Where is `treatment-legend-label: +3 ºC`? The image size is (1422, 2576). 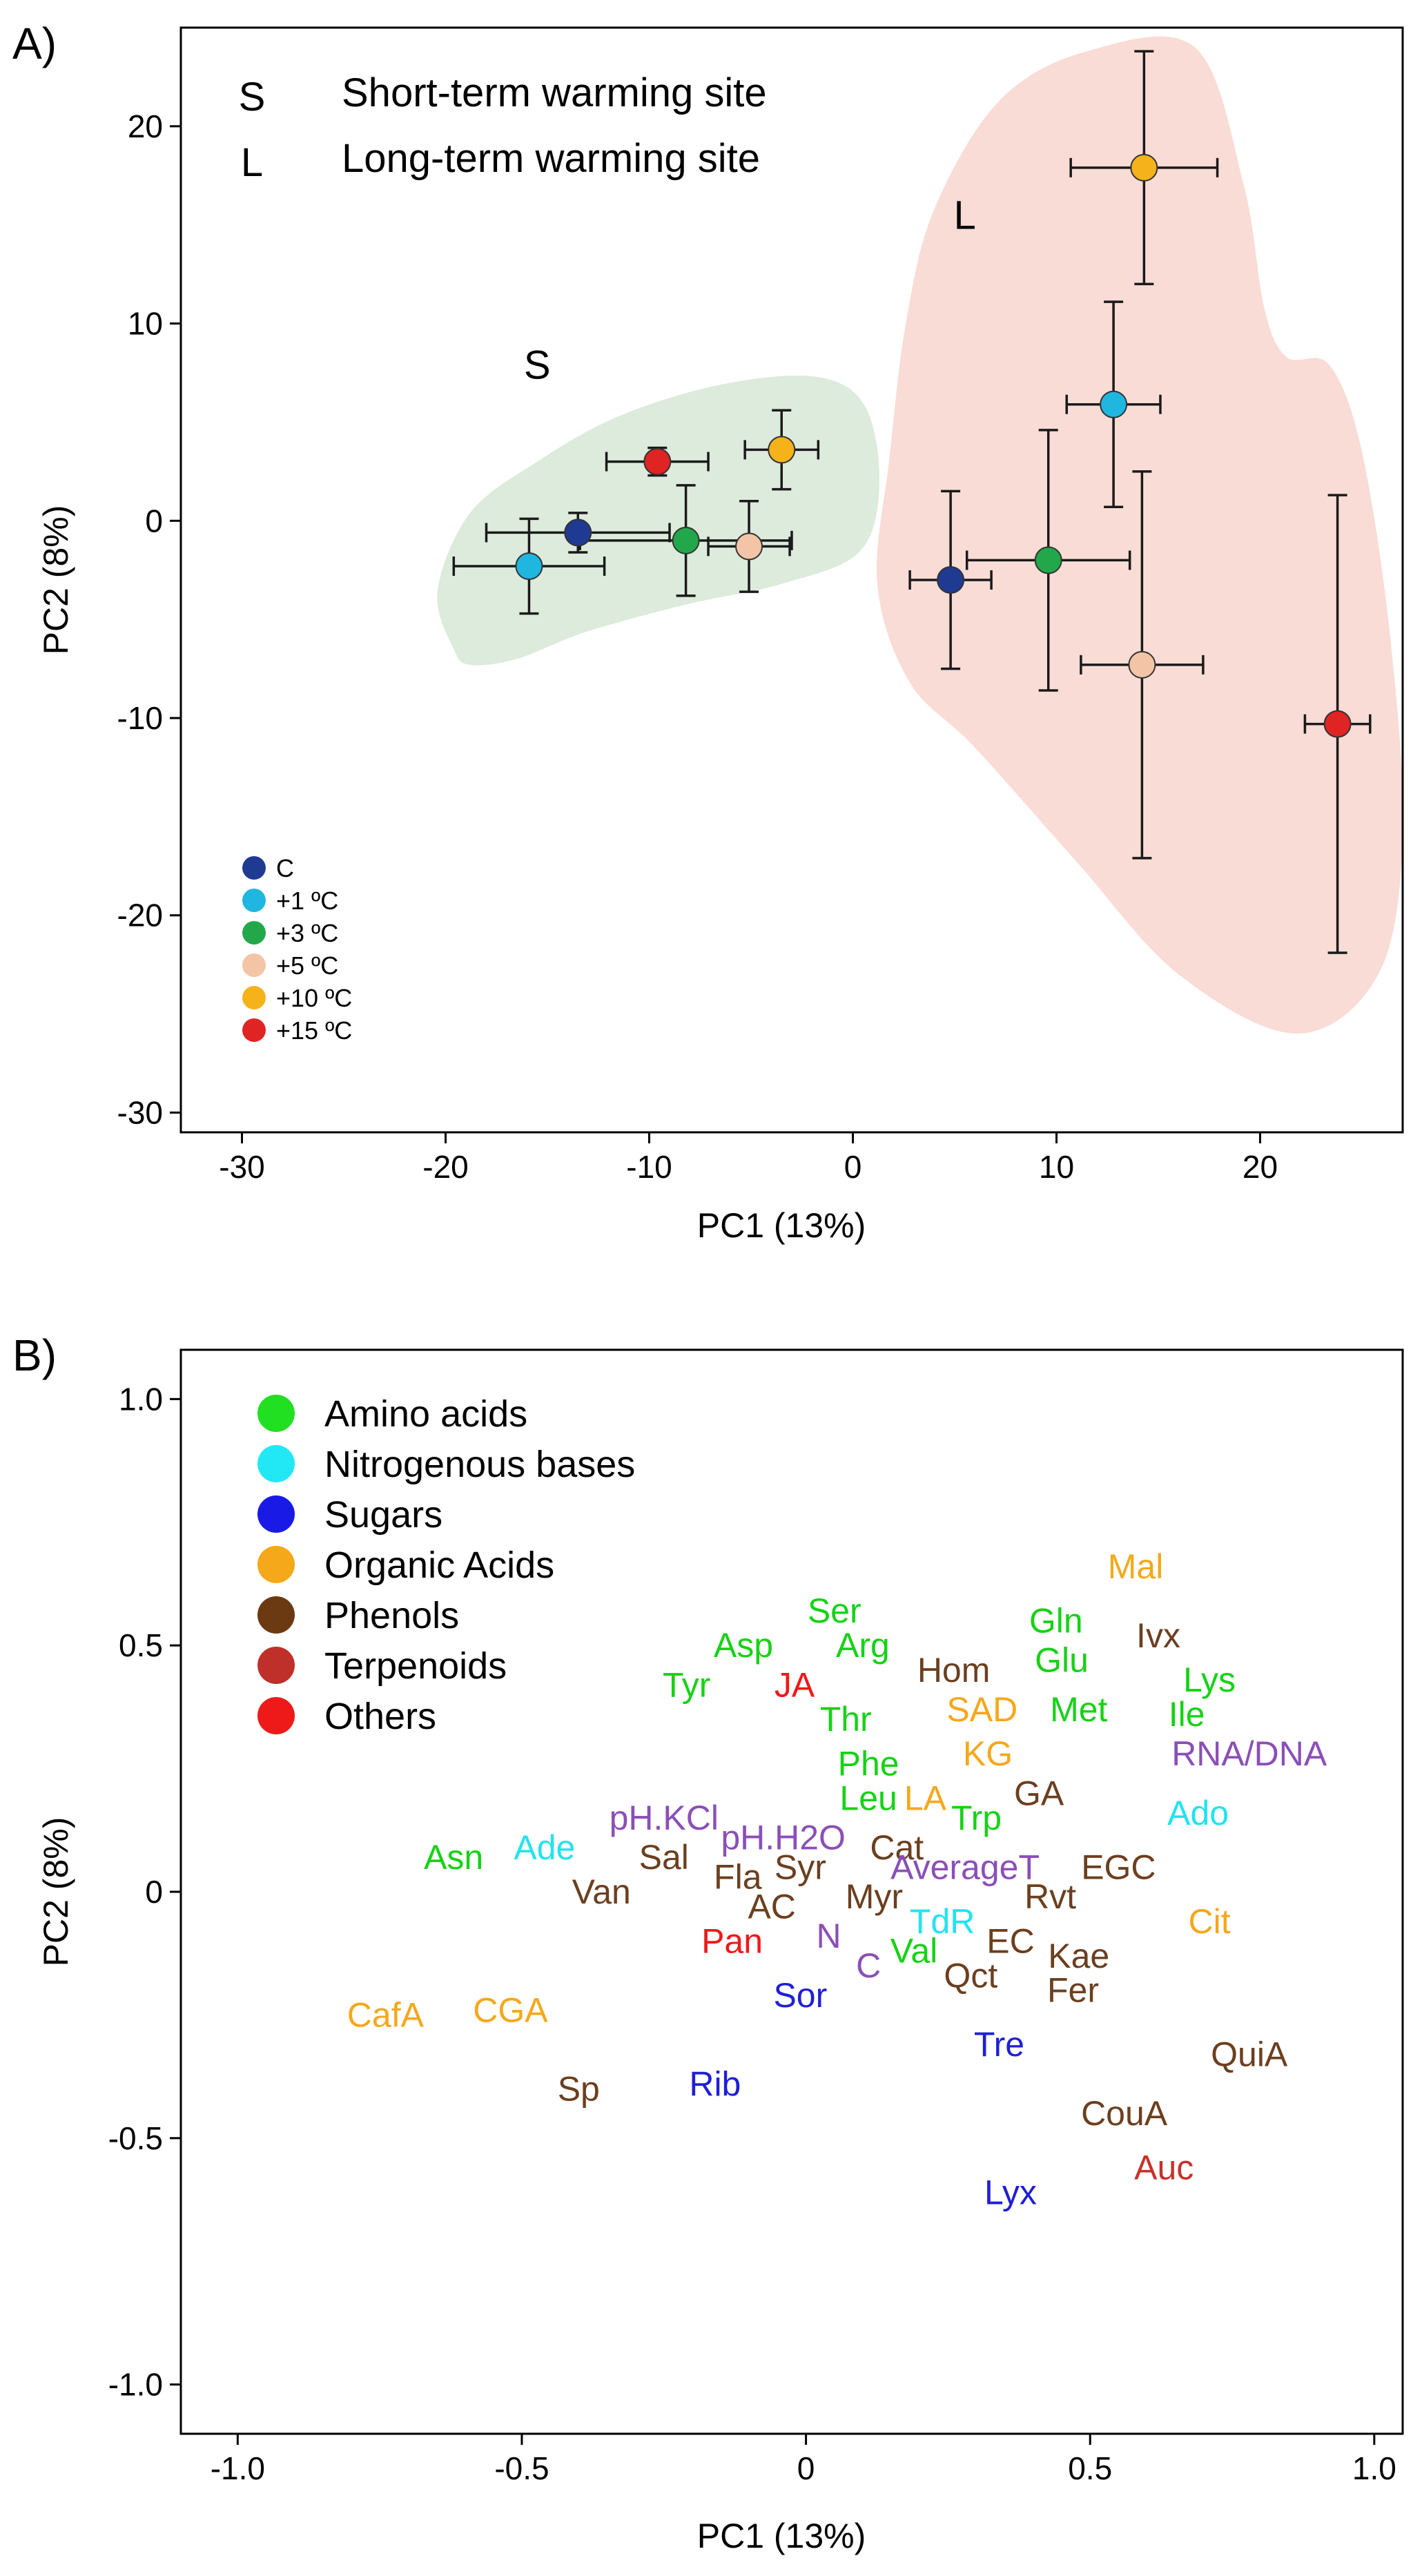 treatment-legend-label: +3 ºC is located at coordinates (307, 933).